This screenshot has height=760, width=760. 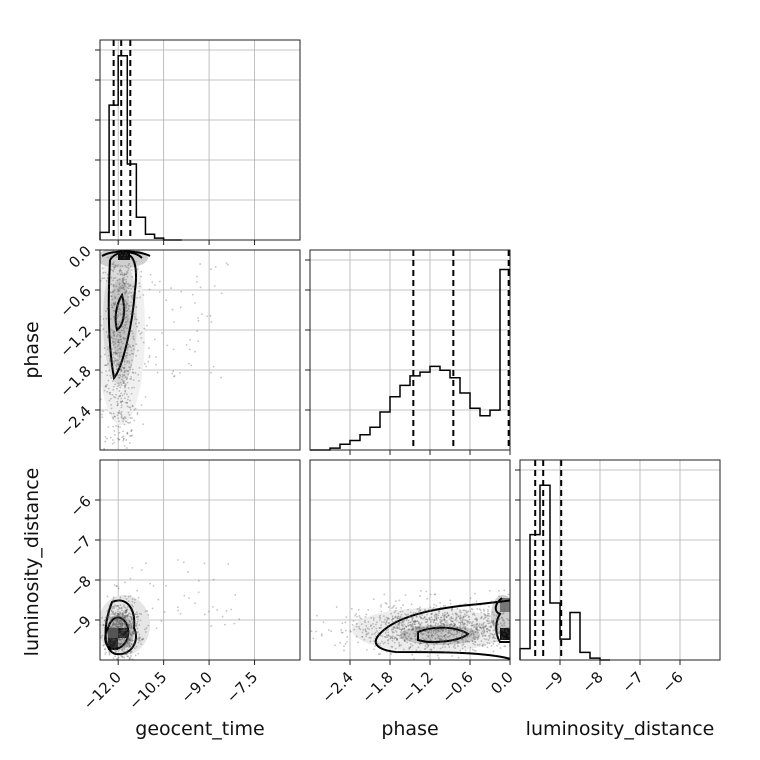 What do you see at coordinates (80, 626) in the screenshot?
I see `y-tick-label: −9` at bounding box center [80, 626].